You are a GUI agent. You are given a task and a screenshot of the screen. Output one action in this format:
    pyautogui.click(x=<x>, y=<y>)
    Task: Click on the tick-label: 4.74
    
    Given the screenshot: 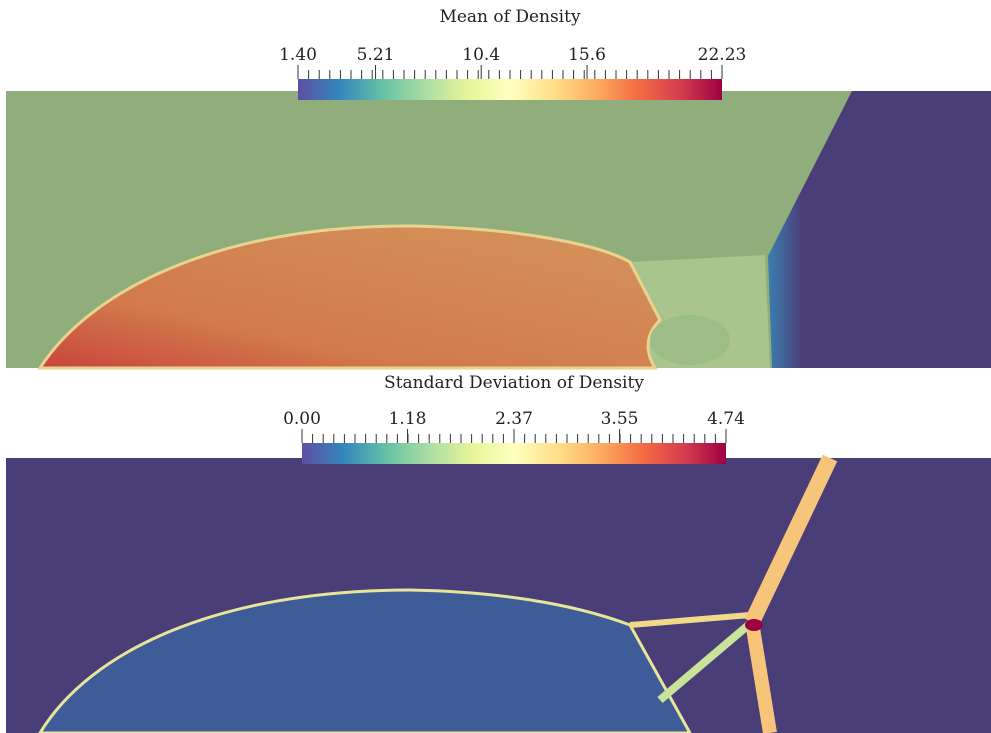 What is the action you would take?
    pyautogui.click(x=726, y=419)
    